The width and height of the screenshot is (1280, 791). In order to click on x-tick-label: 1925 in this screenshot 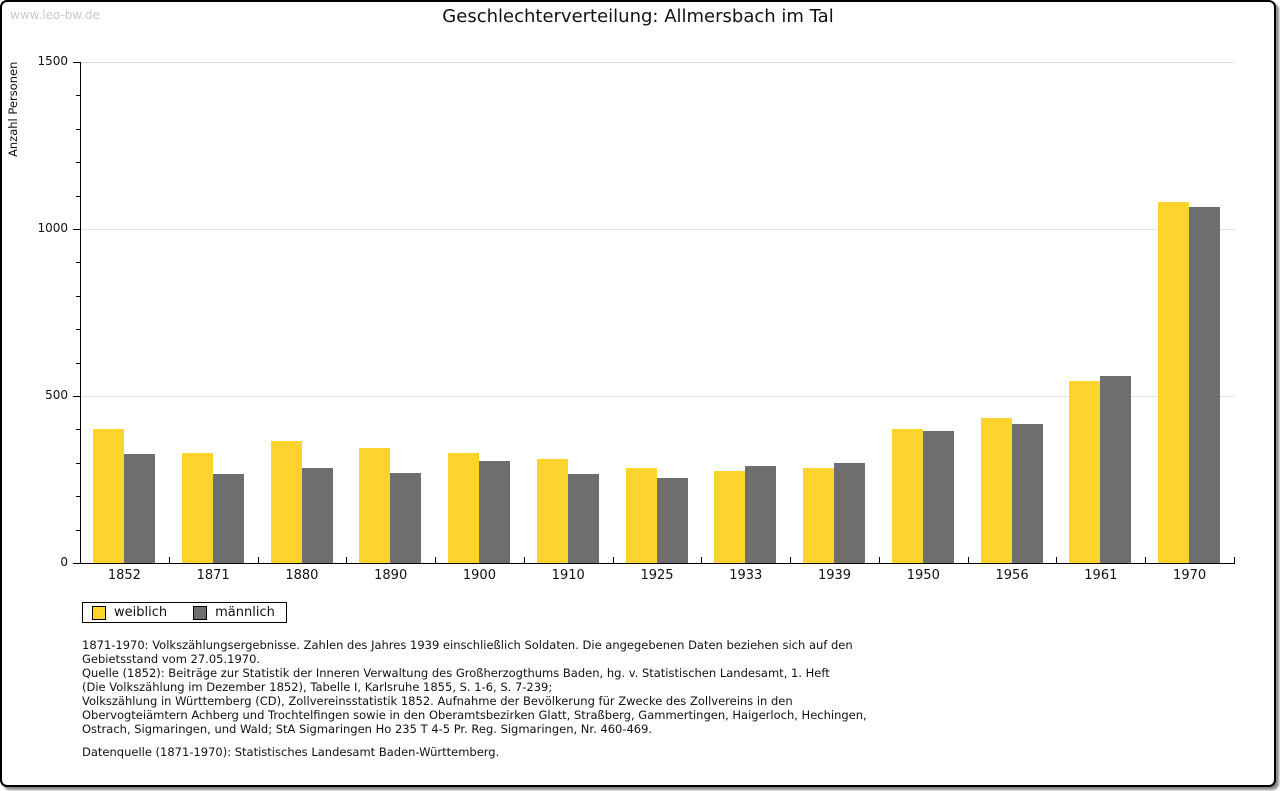, I will do `click(657, 575)`.